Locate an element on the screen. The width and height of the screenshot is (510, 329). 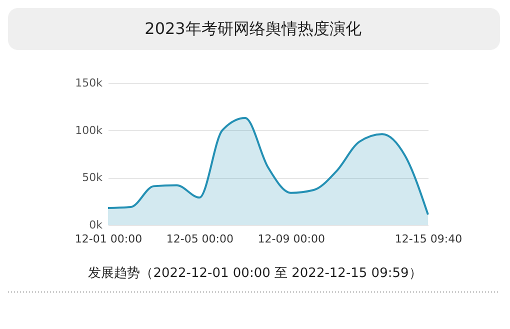
y-tick-label: 150k is located at coordinates (89, 83).